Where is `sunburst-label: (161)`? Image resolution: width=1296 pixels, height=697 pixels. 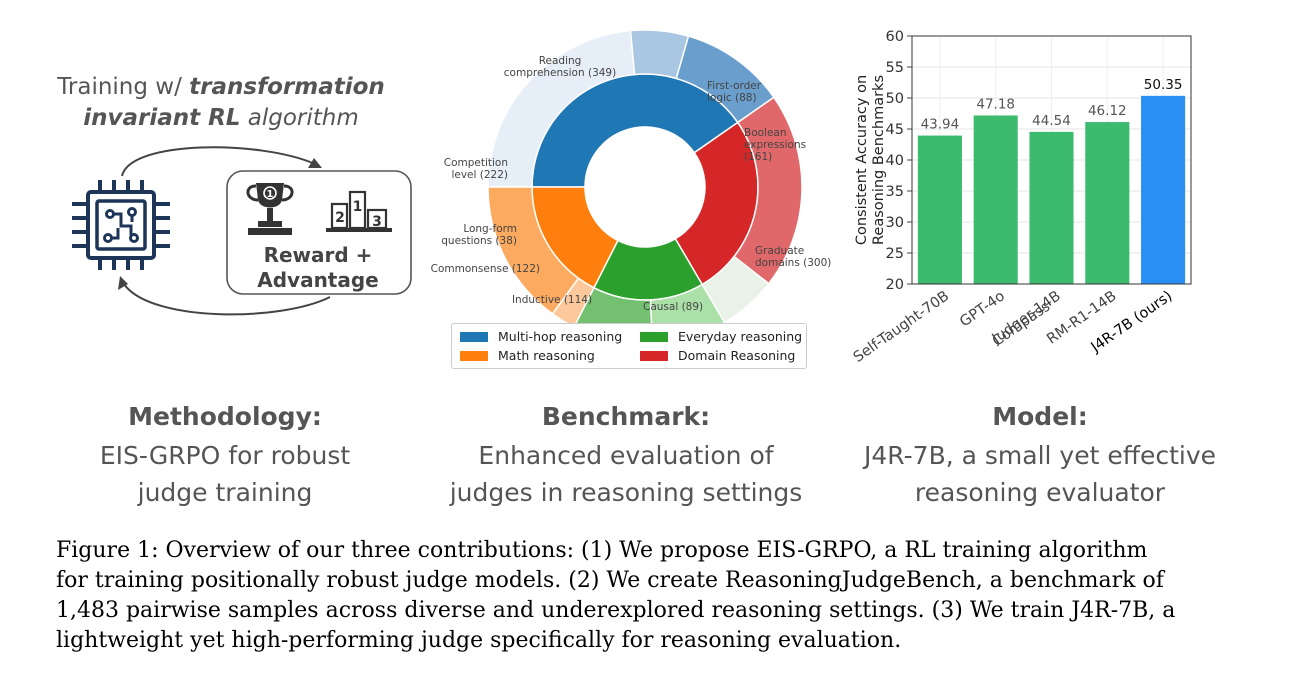 sunburst-label: (161) is located at coordinates (758, 157).